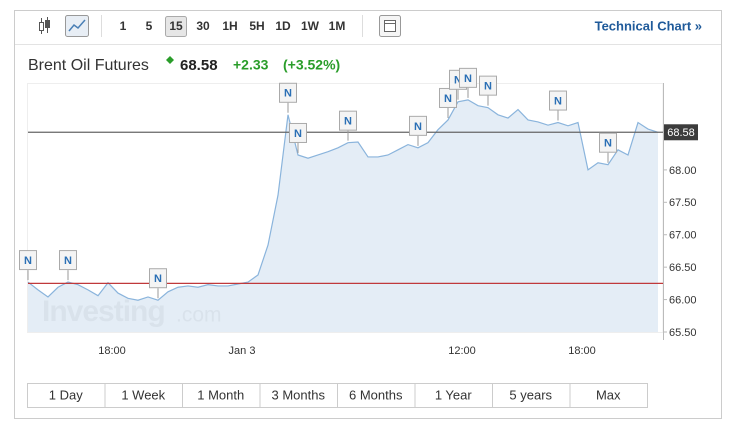 Image resolution: width=729 pixels, height=429 pixels. Describe the element at coordinates (229, 26) in the screenshot. I see `interval-button: 1H` at that location.